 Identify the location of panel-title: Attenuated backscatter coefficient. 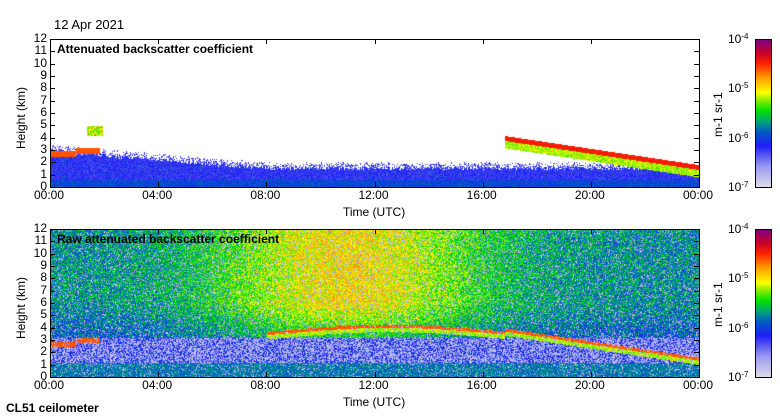
(155, 49).